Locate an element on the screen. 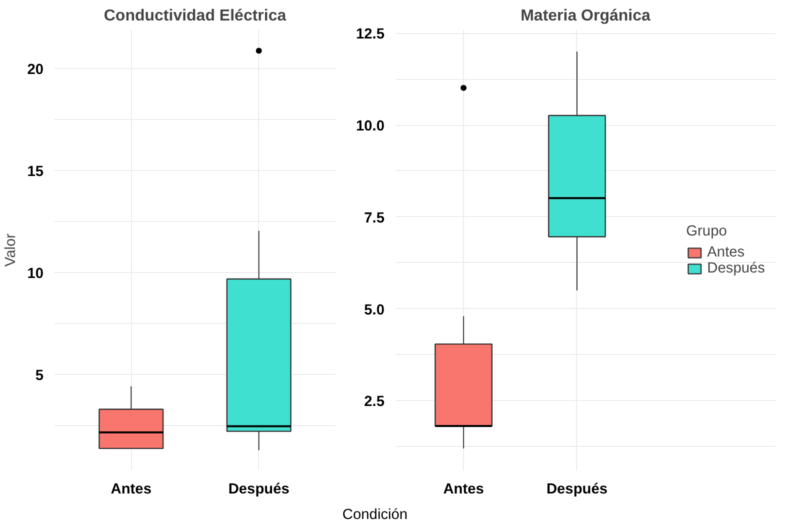 The image size is (790, 527). y-tick-label: 10.0 is located at coordinates (370, 126).